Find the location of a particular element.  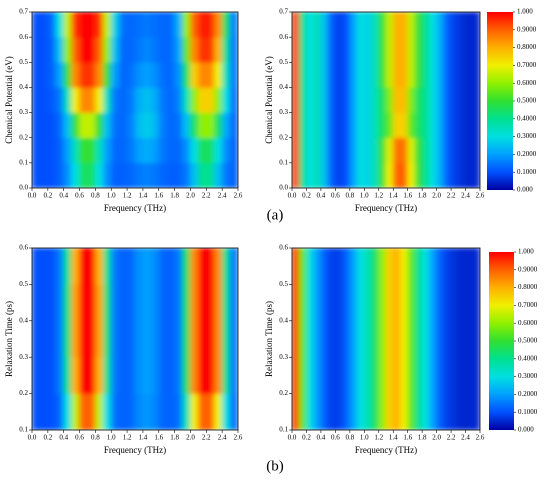

colorbar-tick-label: 0.7000 is located at coordinates (527, 65).